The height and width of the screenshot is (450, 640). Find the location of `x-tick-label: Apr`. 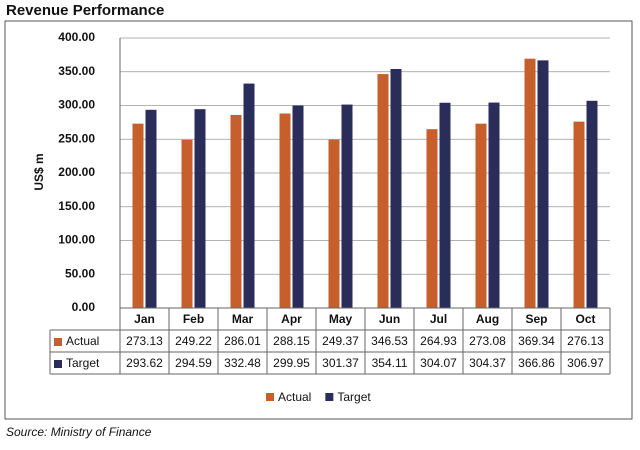

x-tick-label: Apr is located at coordinates (291, 319).